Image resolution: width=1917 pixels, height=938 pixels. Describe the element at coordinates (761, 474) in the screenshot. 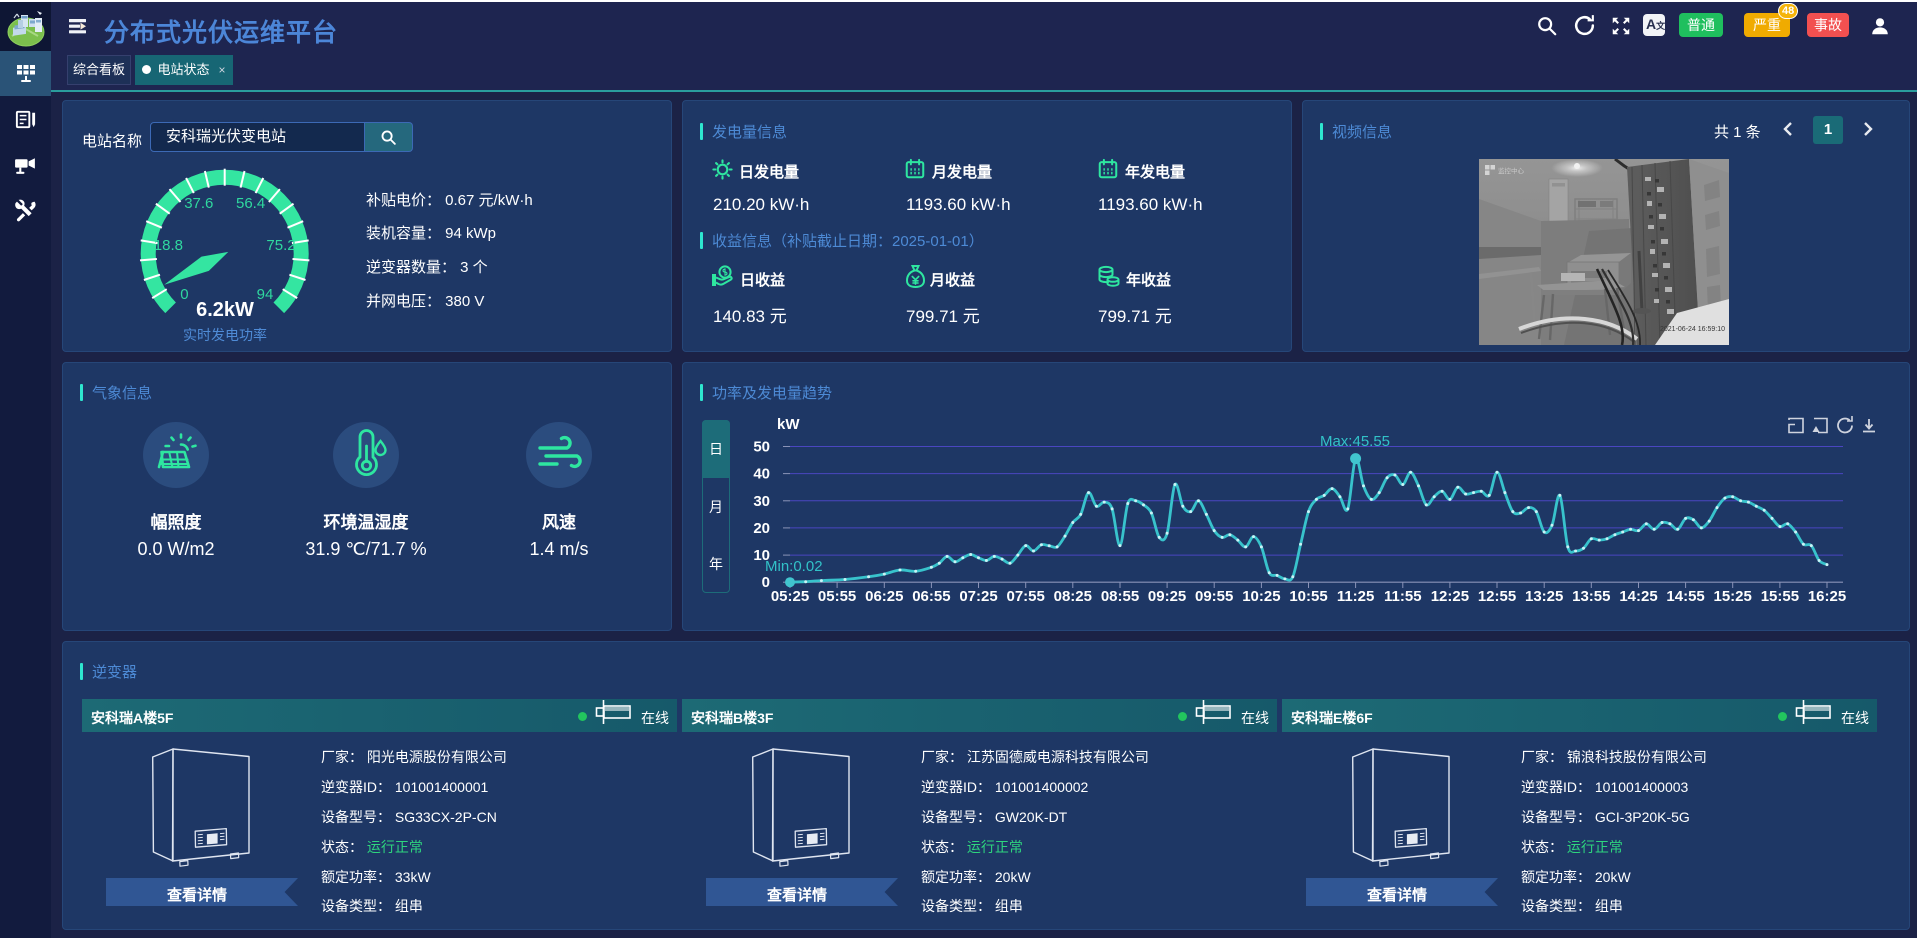

I see `svg-text: 40` at that location.